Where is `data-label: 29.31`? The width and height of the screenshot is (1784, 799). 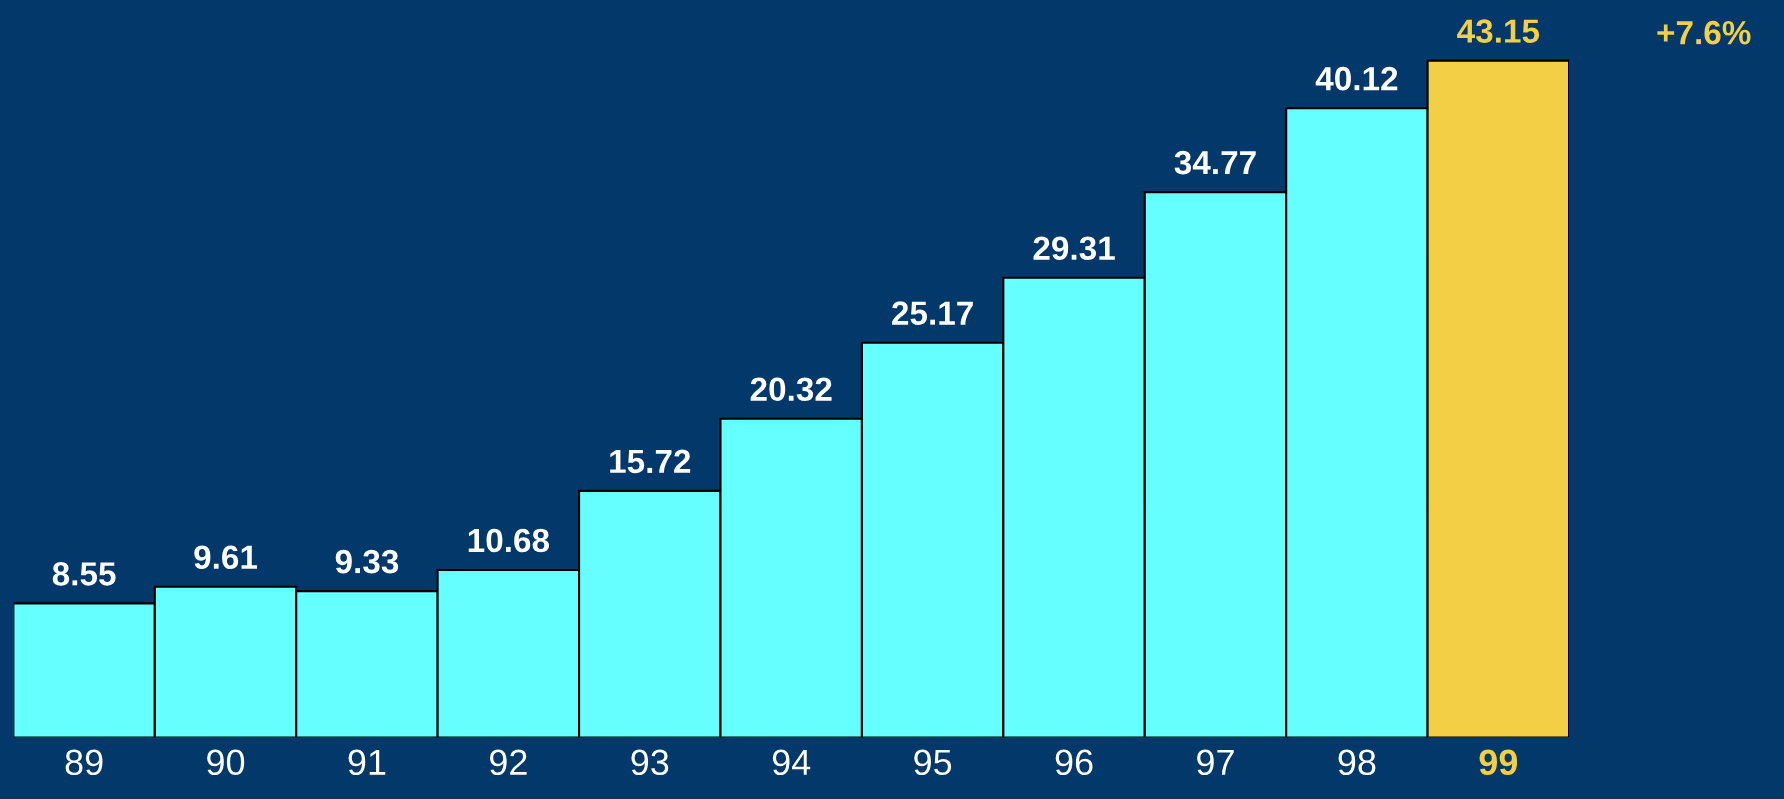 data-label: 29.31 is located at coordinates (1074, 248).